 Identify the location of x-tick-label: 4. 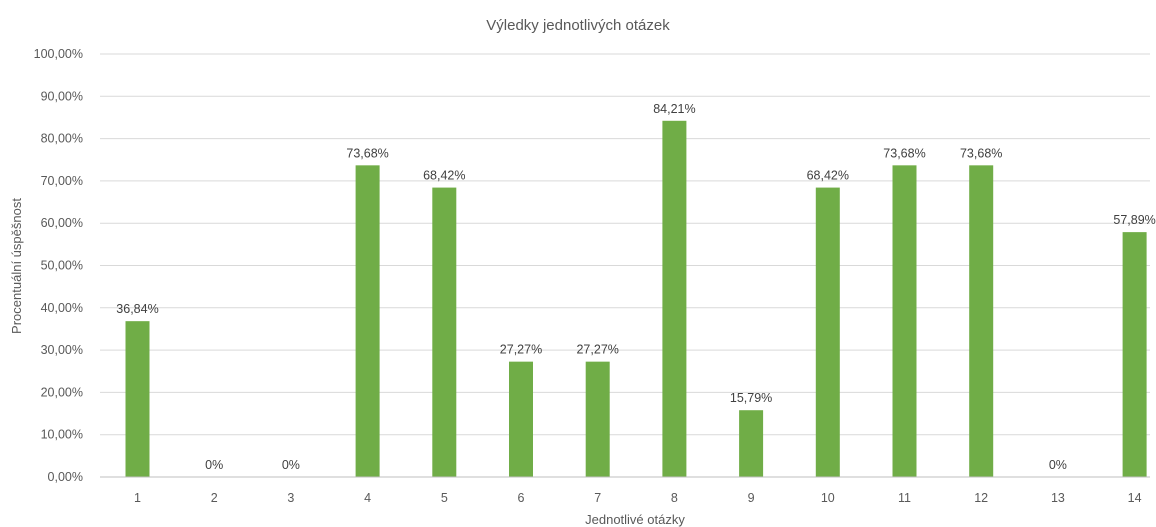
(367, 498).